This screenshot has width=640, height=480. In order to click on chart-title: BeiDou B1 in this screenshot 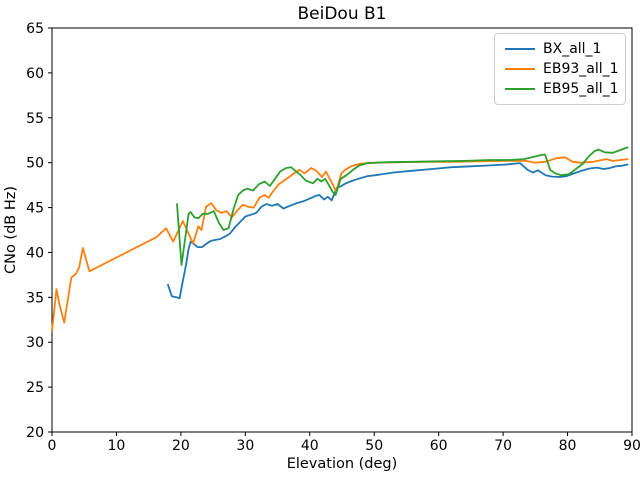, I will do `click(342, 14)`.